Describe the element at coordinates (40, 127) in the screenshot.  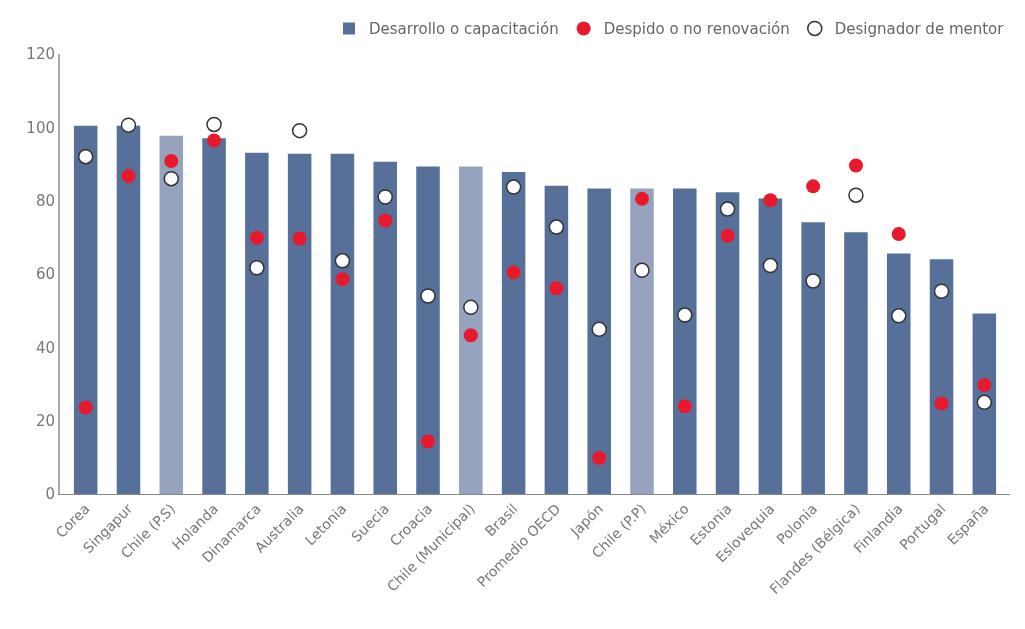
I see `y-tick-label: 100` at that location.